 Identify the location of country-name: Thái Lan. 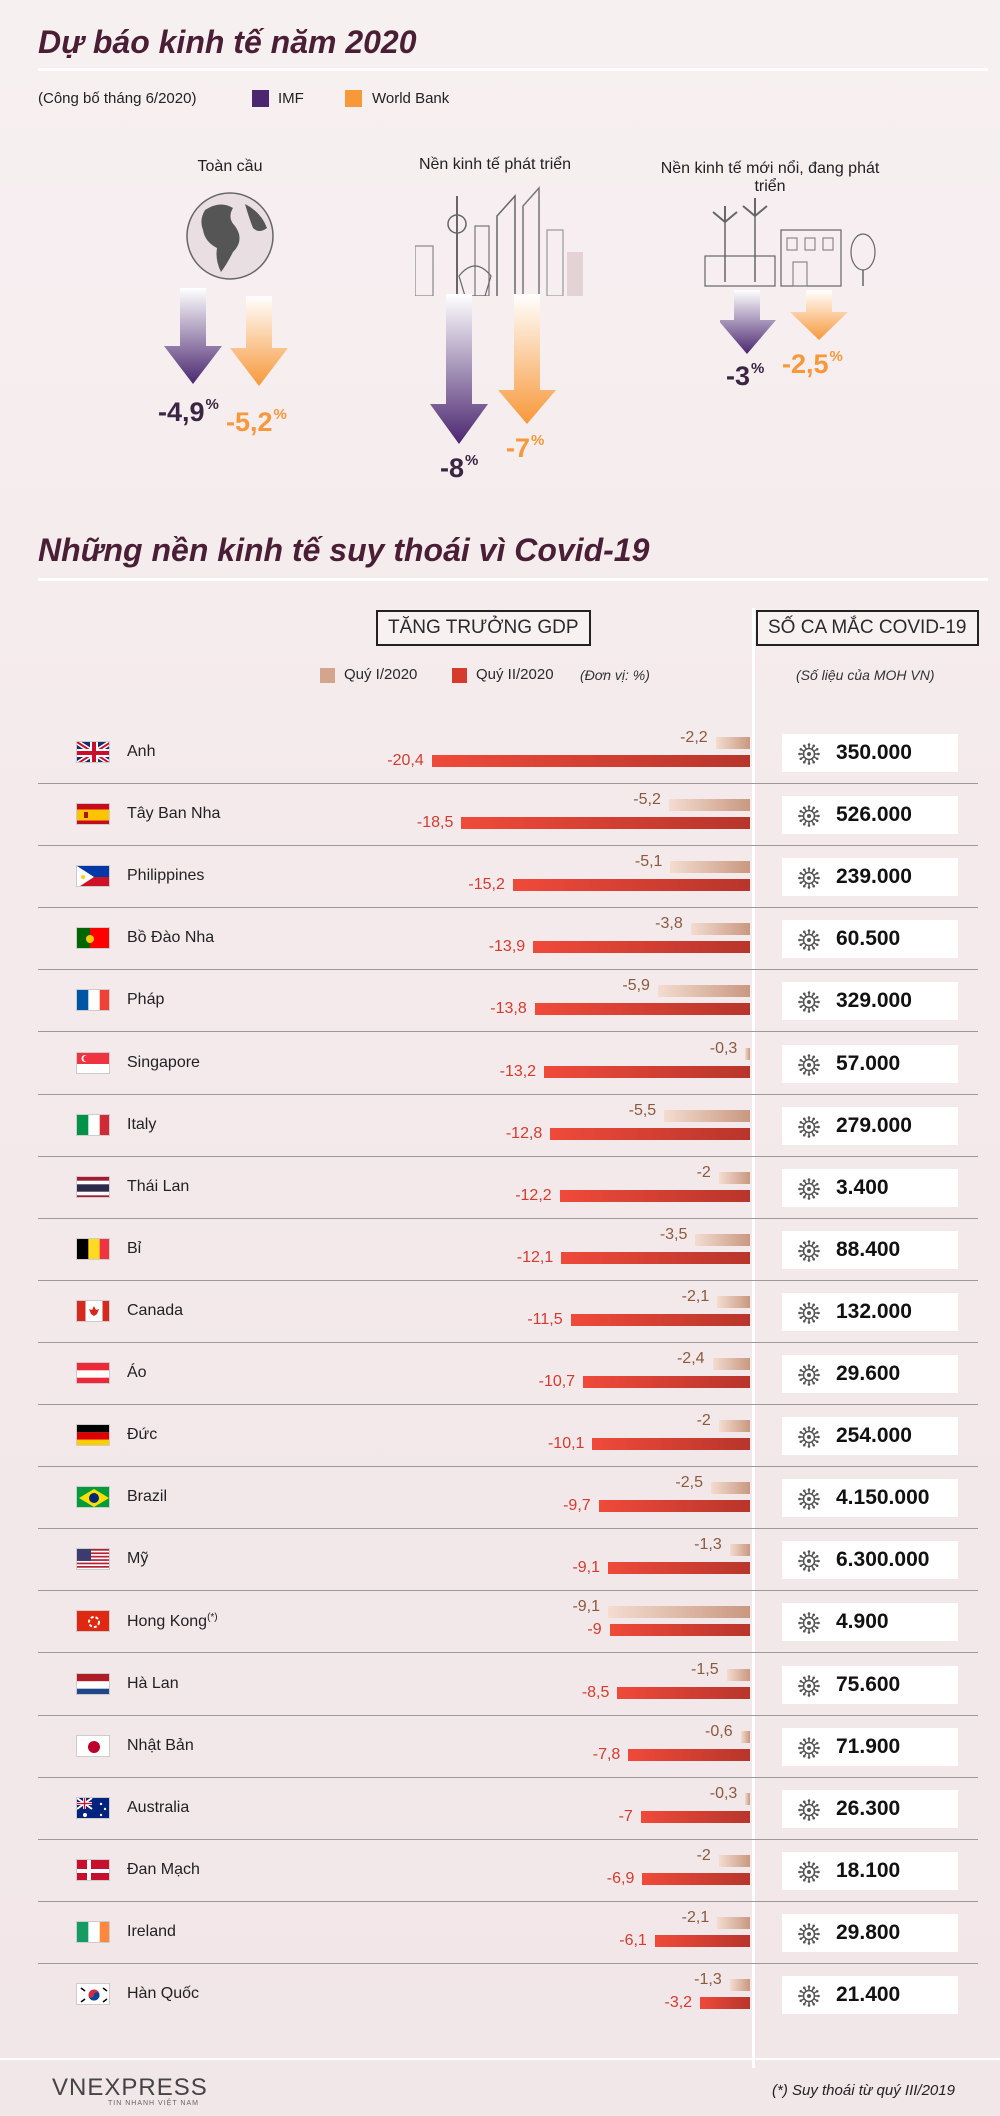
(158, 1186).